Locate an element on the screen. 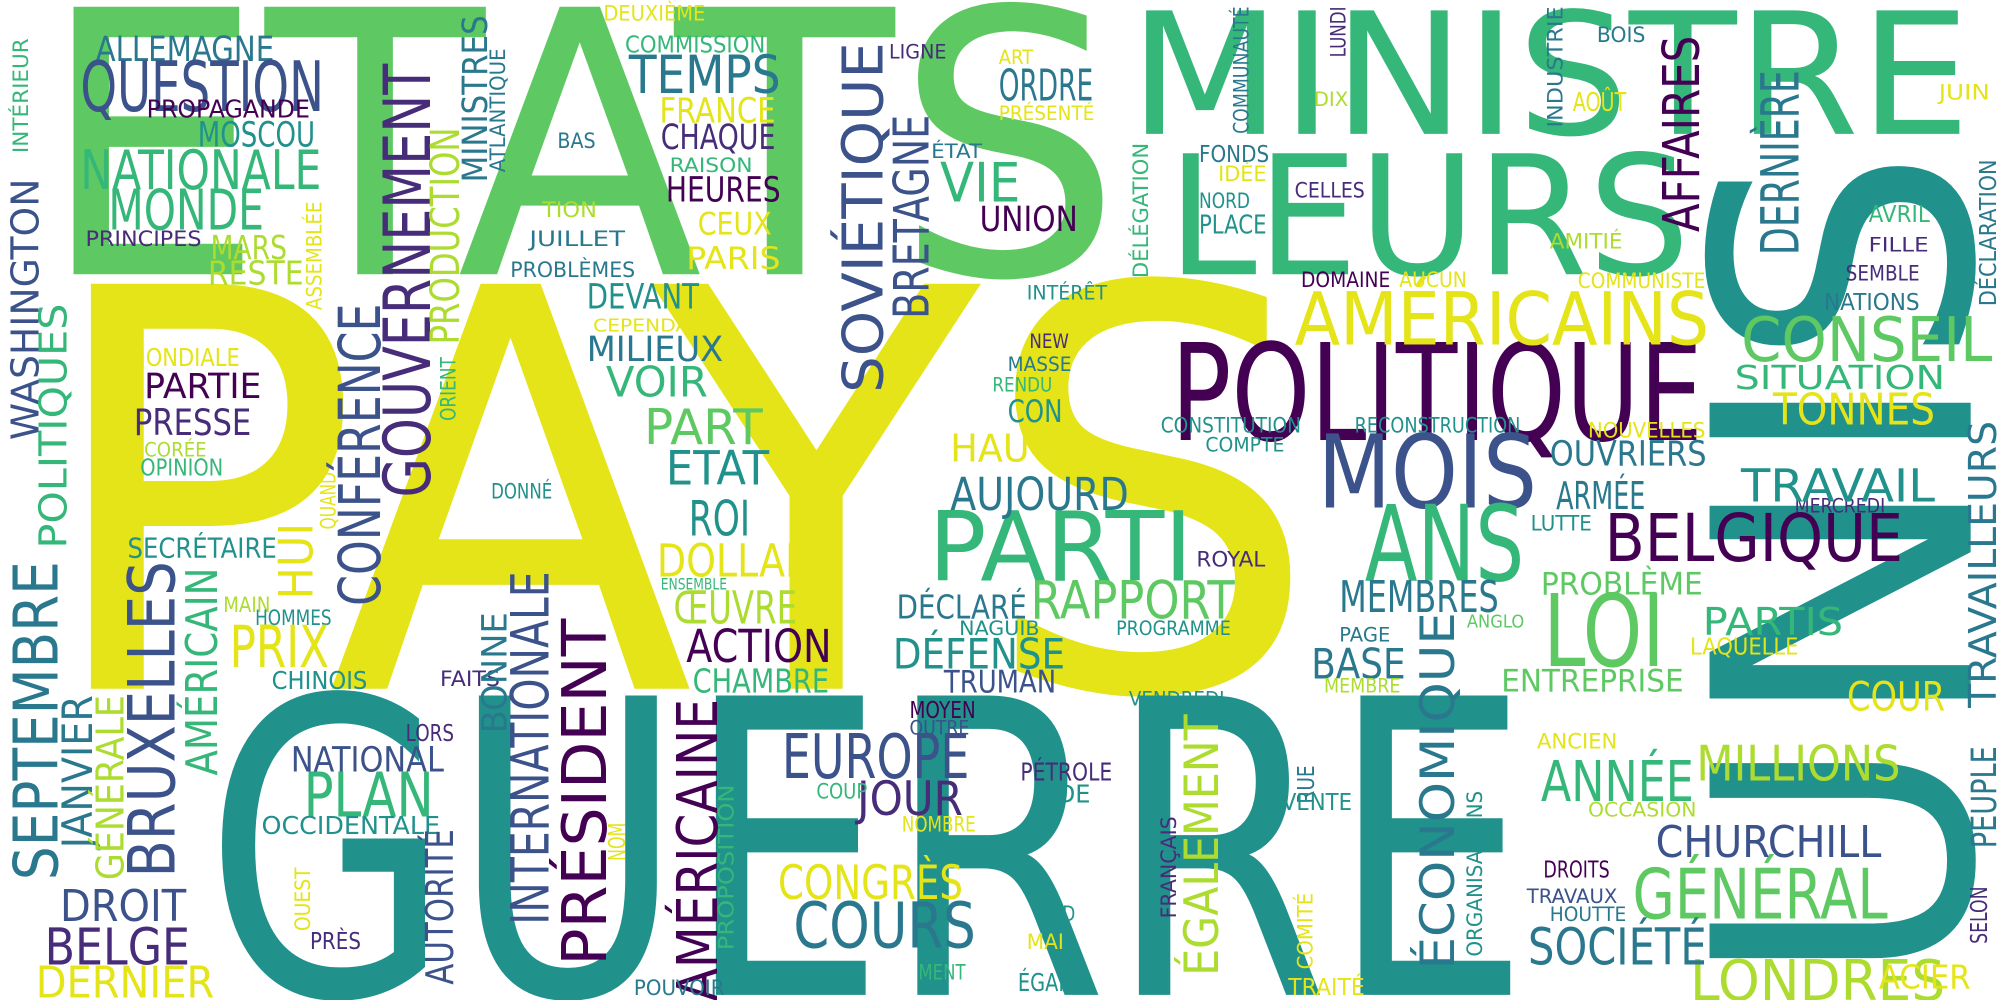 The image size is (2000, 1000). word: DROIT is located at coordinates (123, 906).